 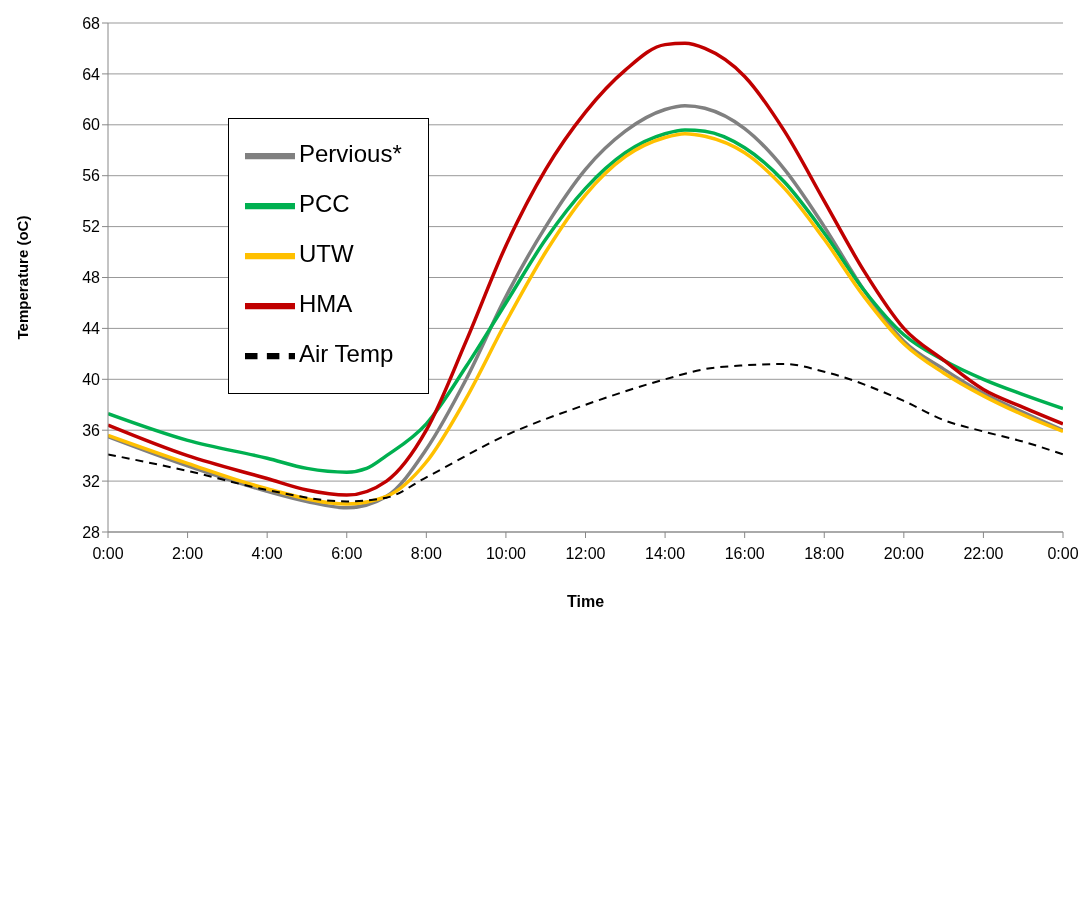 What do you see at coordinates (91, 176) in the screenshot?
I see `y-tick-label: 56` at bounding box center [91, 176].